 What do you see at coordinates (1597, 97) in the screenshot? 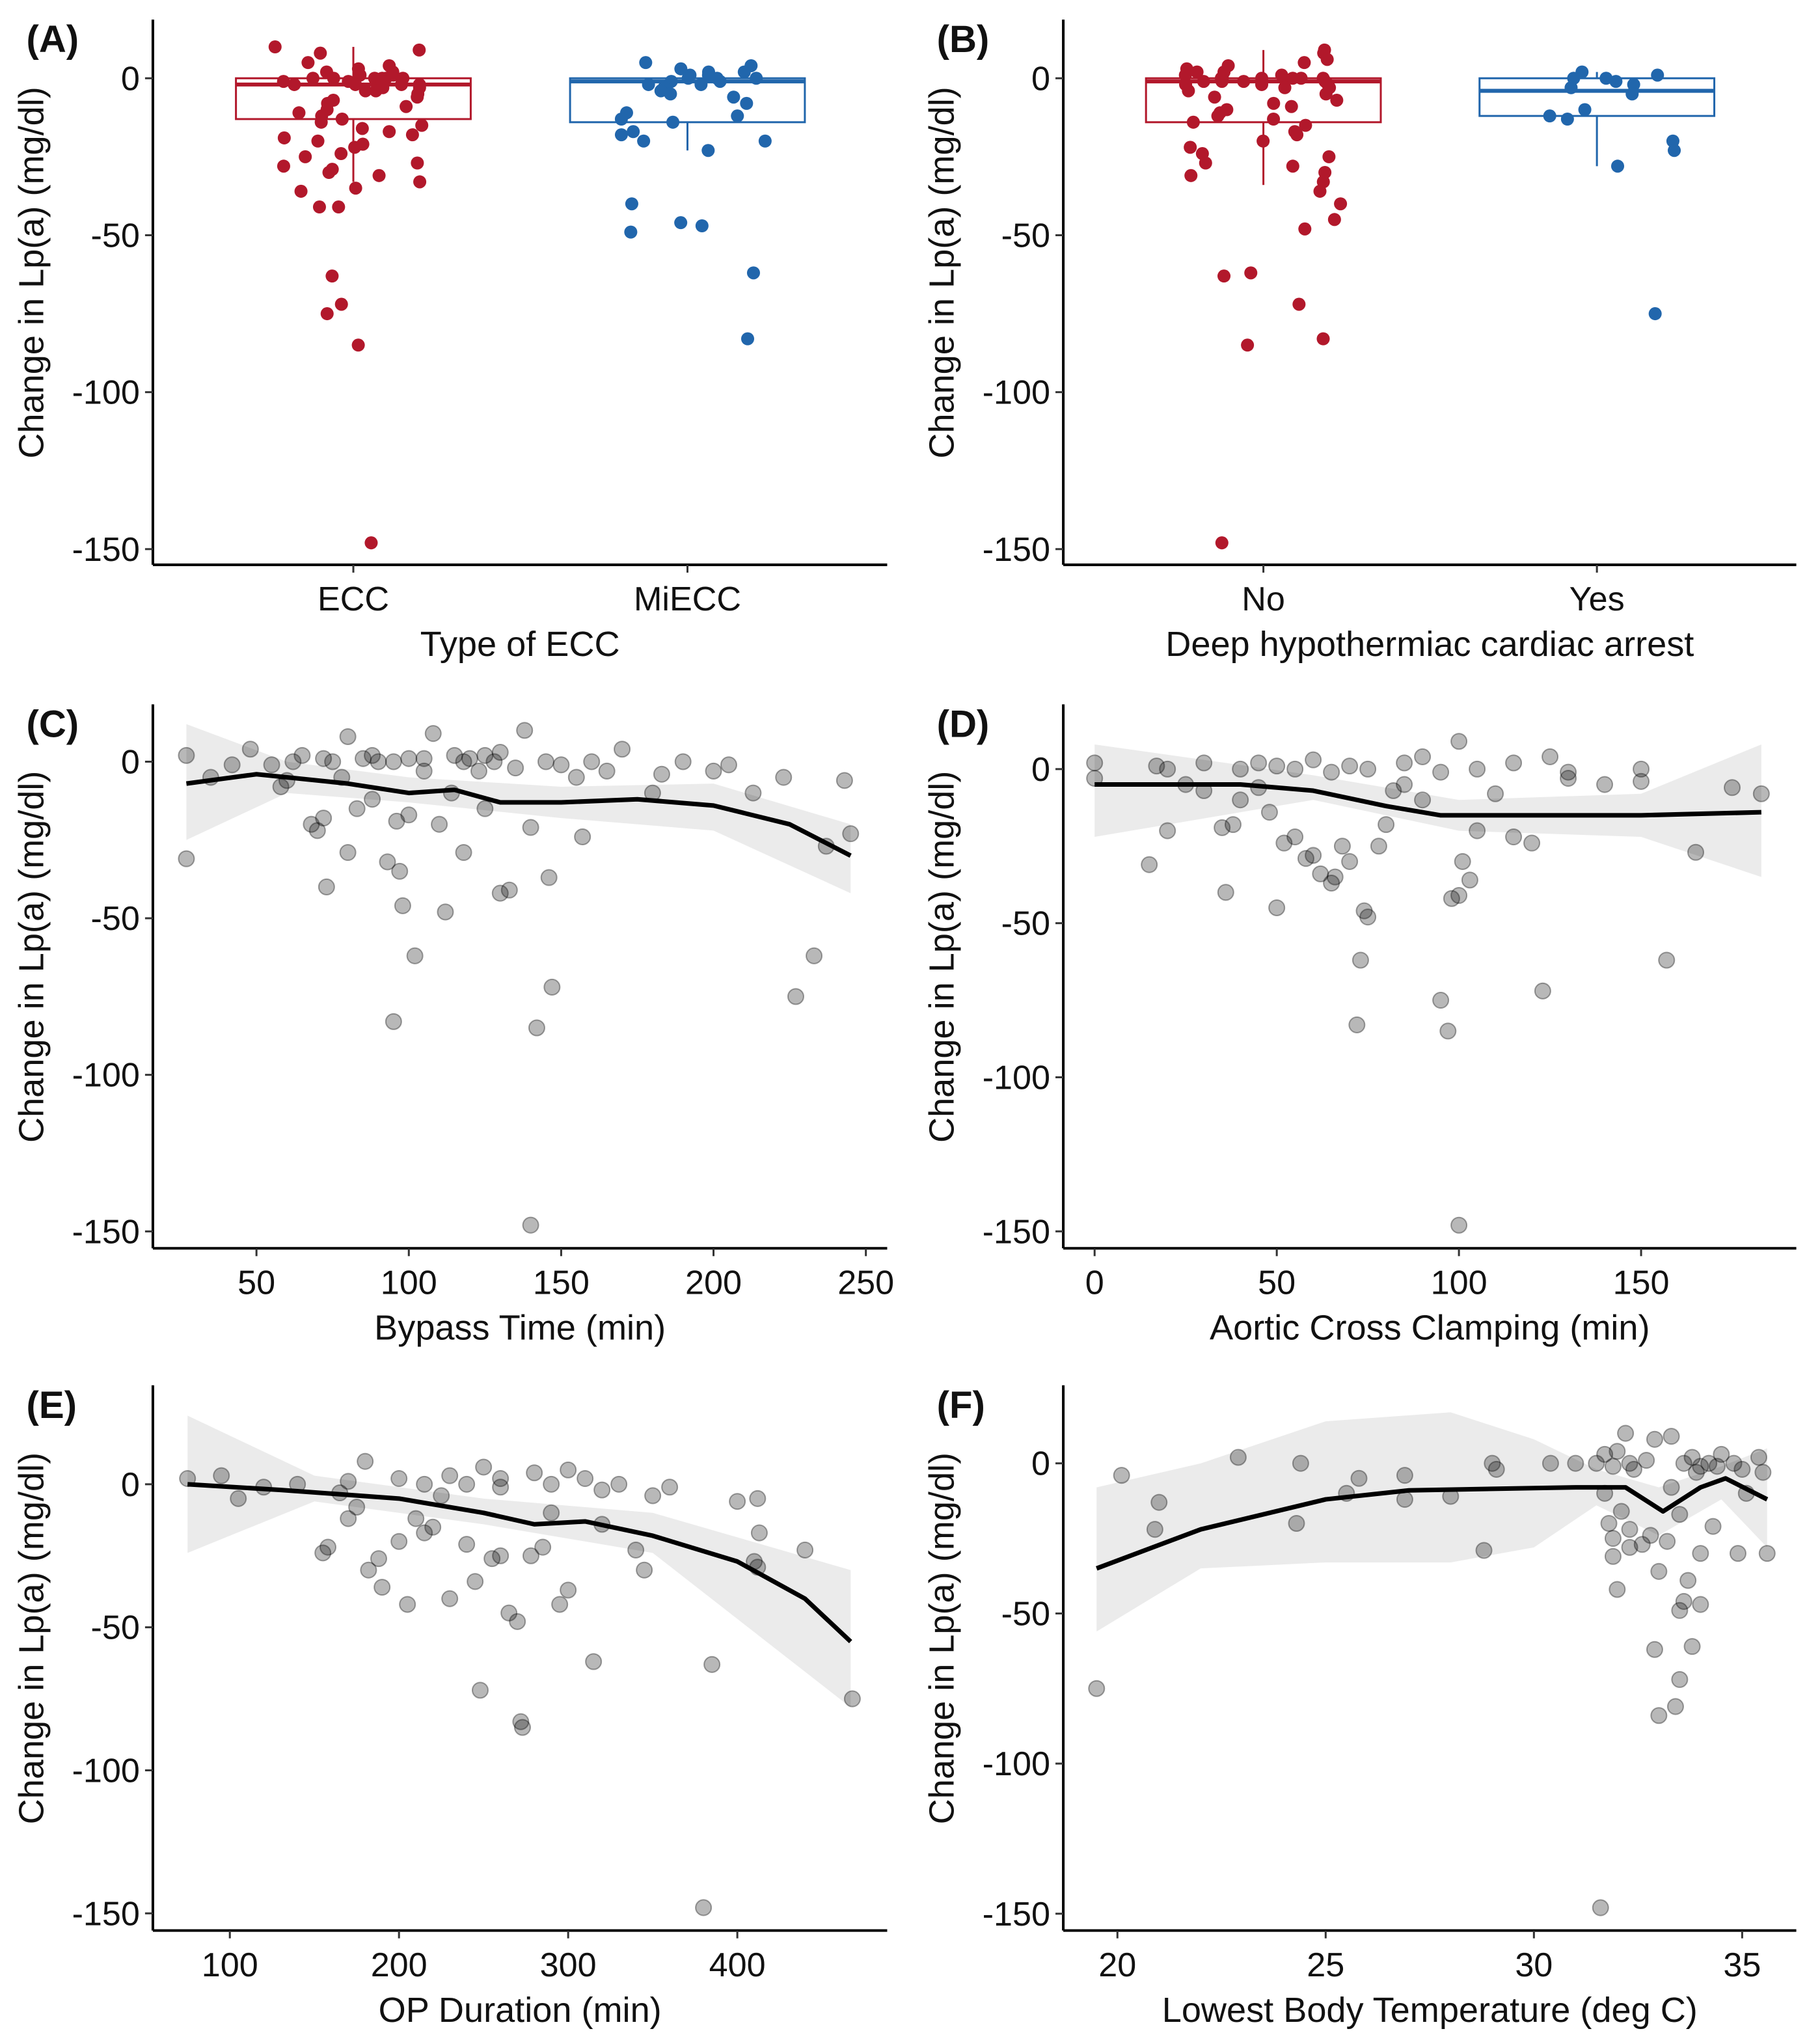
I see `box` at bounding box center [1597, 97].